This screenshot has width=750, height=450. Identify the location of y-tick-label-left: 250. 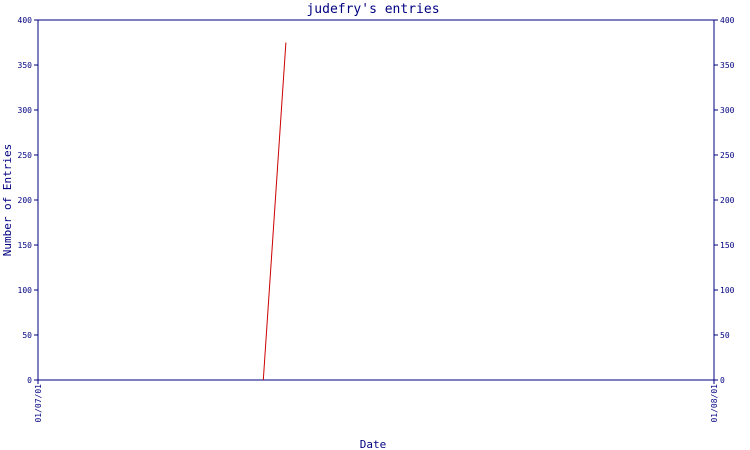
(25, 155).